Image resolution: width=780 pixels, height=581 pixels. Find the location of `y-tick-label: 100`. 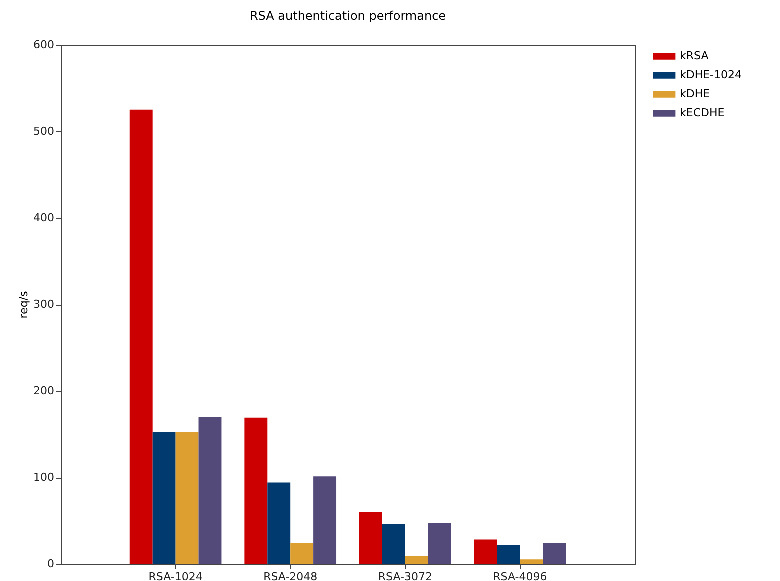

y-tick-label: 100 is located at coordinates (44, 477).